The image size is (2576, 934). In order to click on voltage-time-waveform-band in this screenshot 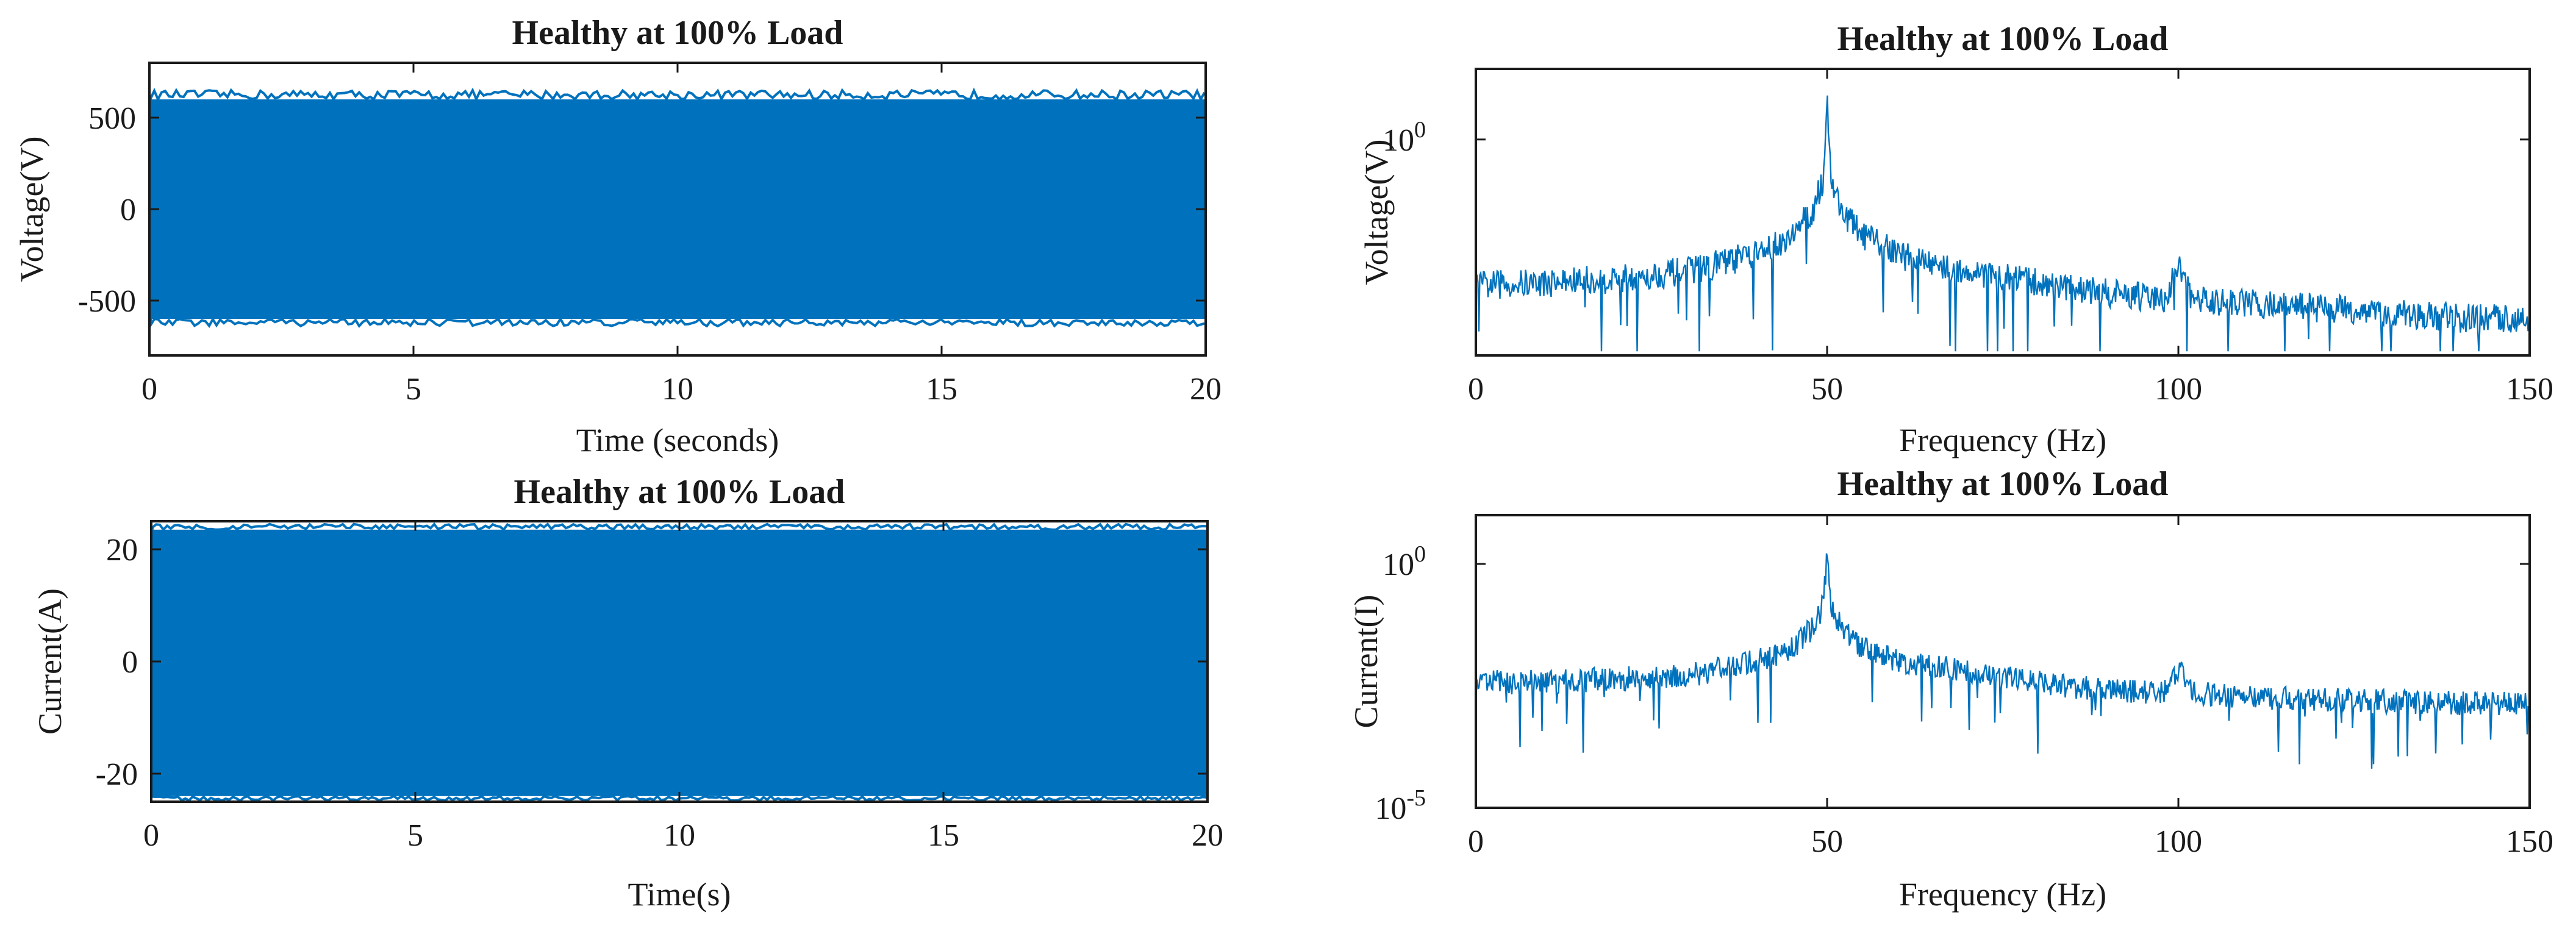, I will do `click(677, 209)`.